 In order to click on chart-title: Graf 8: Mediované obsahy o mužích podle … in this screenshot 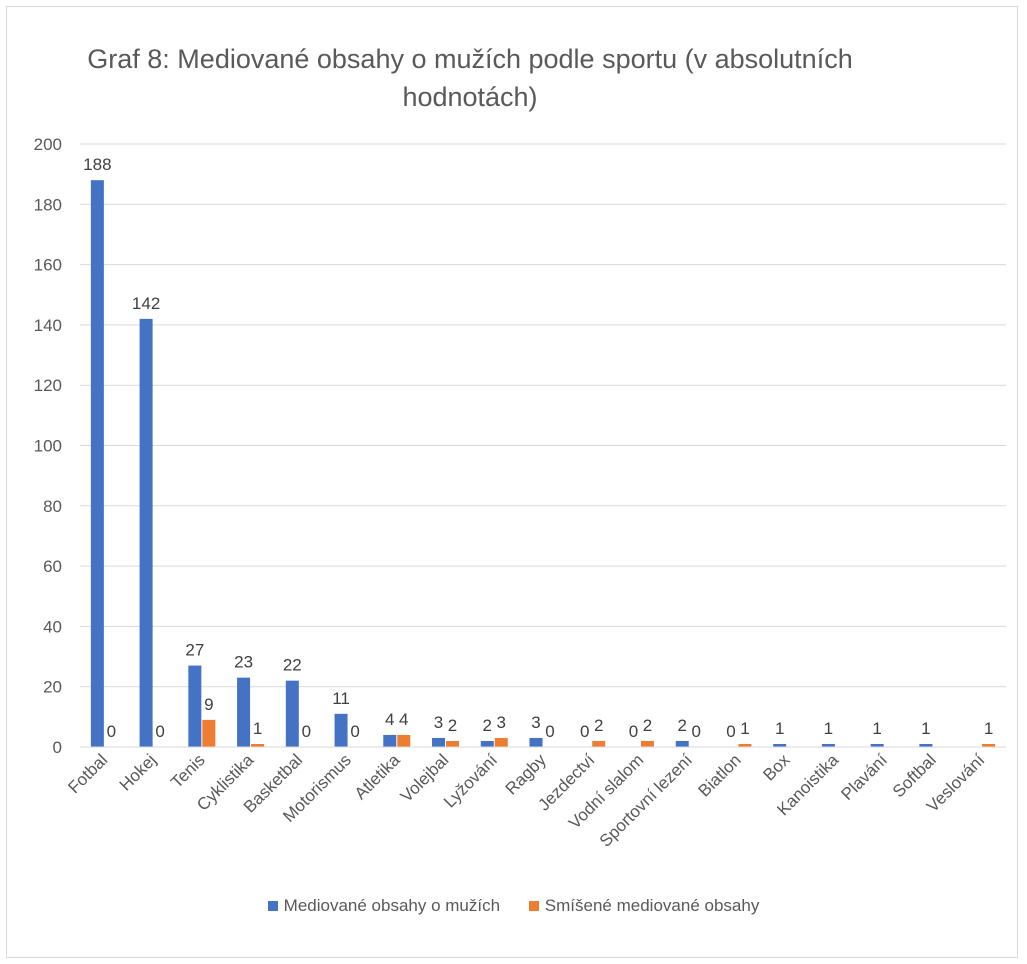, I will do `click(470, 78)`.